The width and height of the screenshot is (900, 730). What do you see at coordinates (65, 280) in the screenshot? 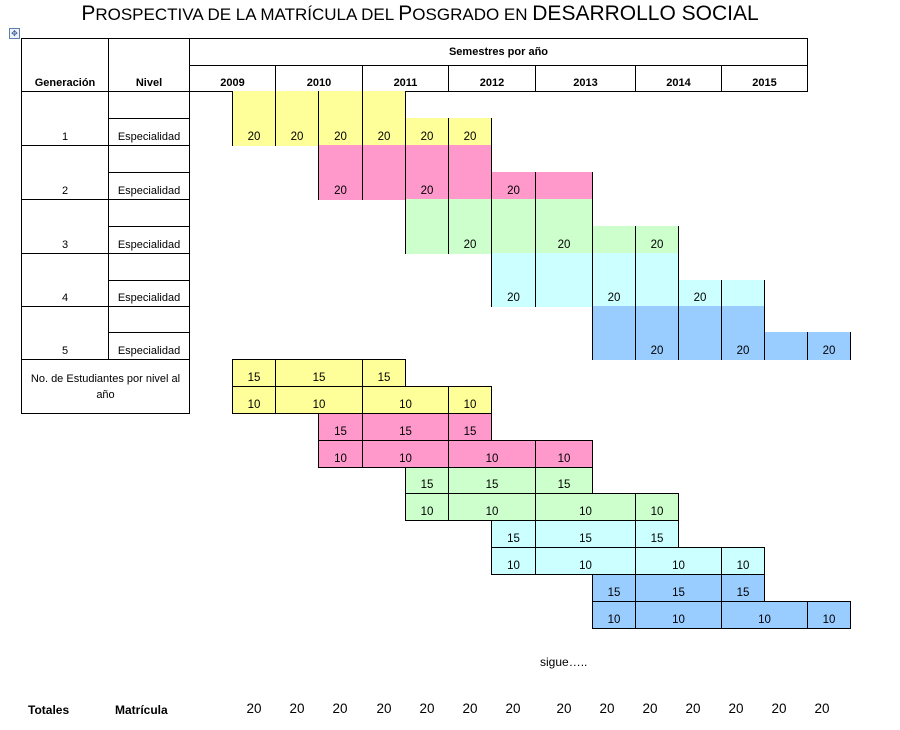
I see `generation-number: 4` at bounding box center [65, 280].